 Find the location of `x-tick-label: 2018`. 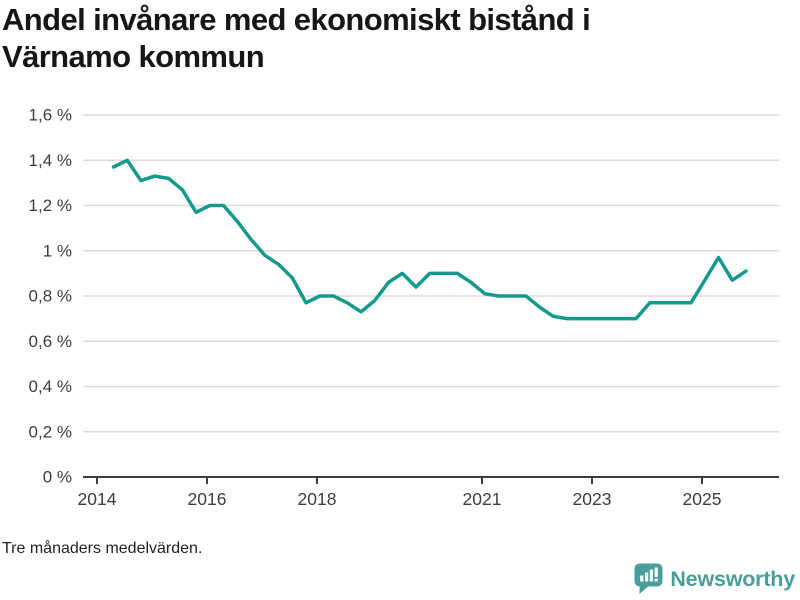

x-tick-label: 2018 is located at coordinates (317, 499).